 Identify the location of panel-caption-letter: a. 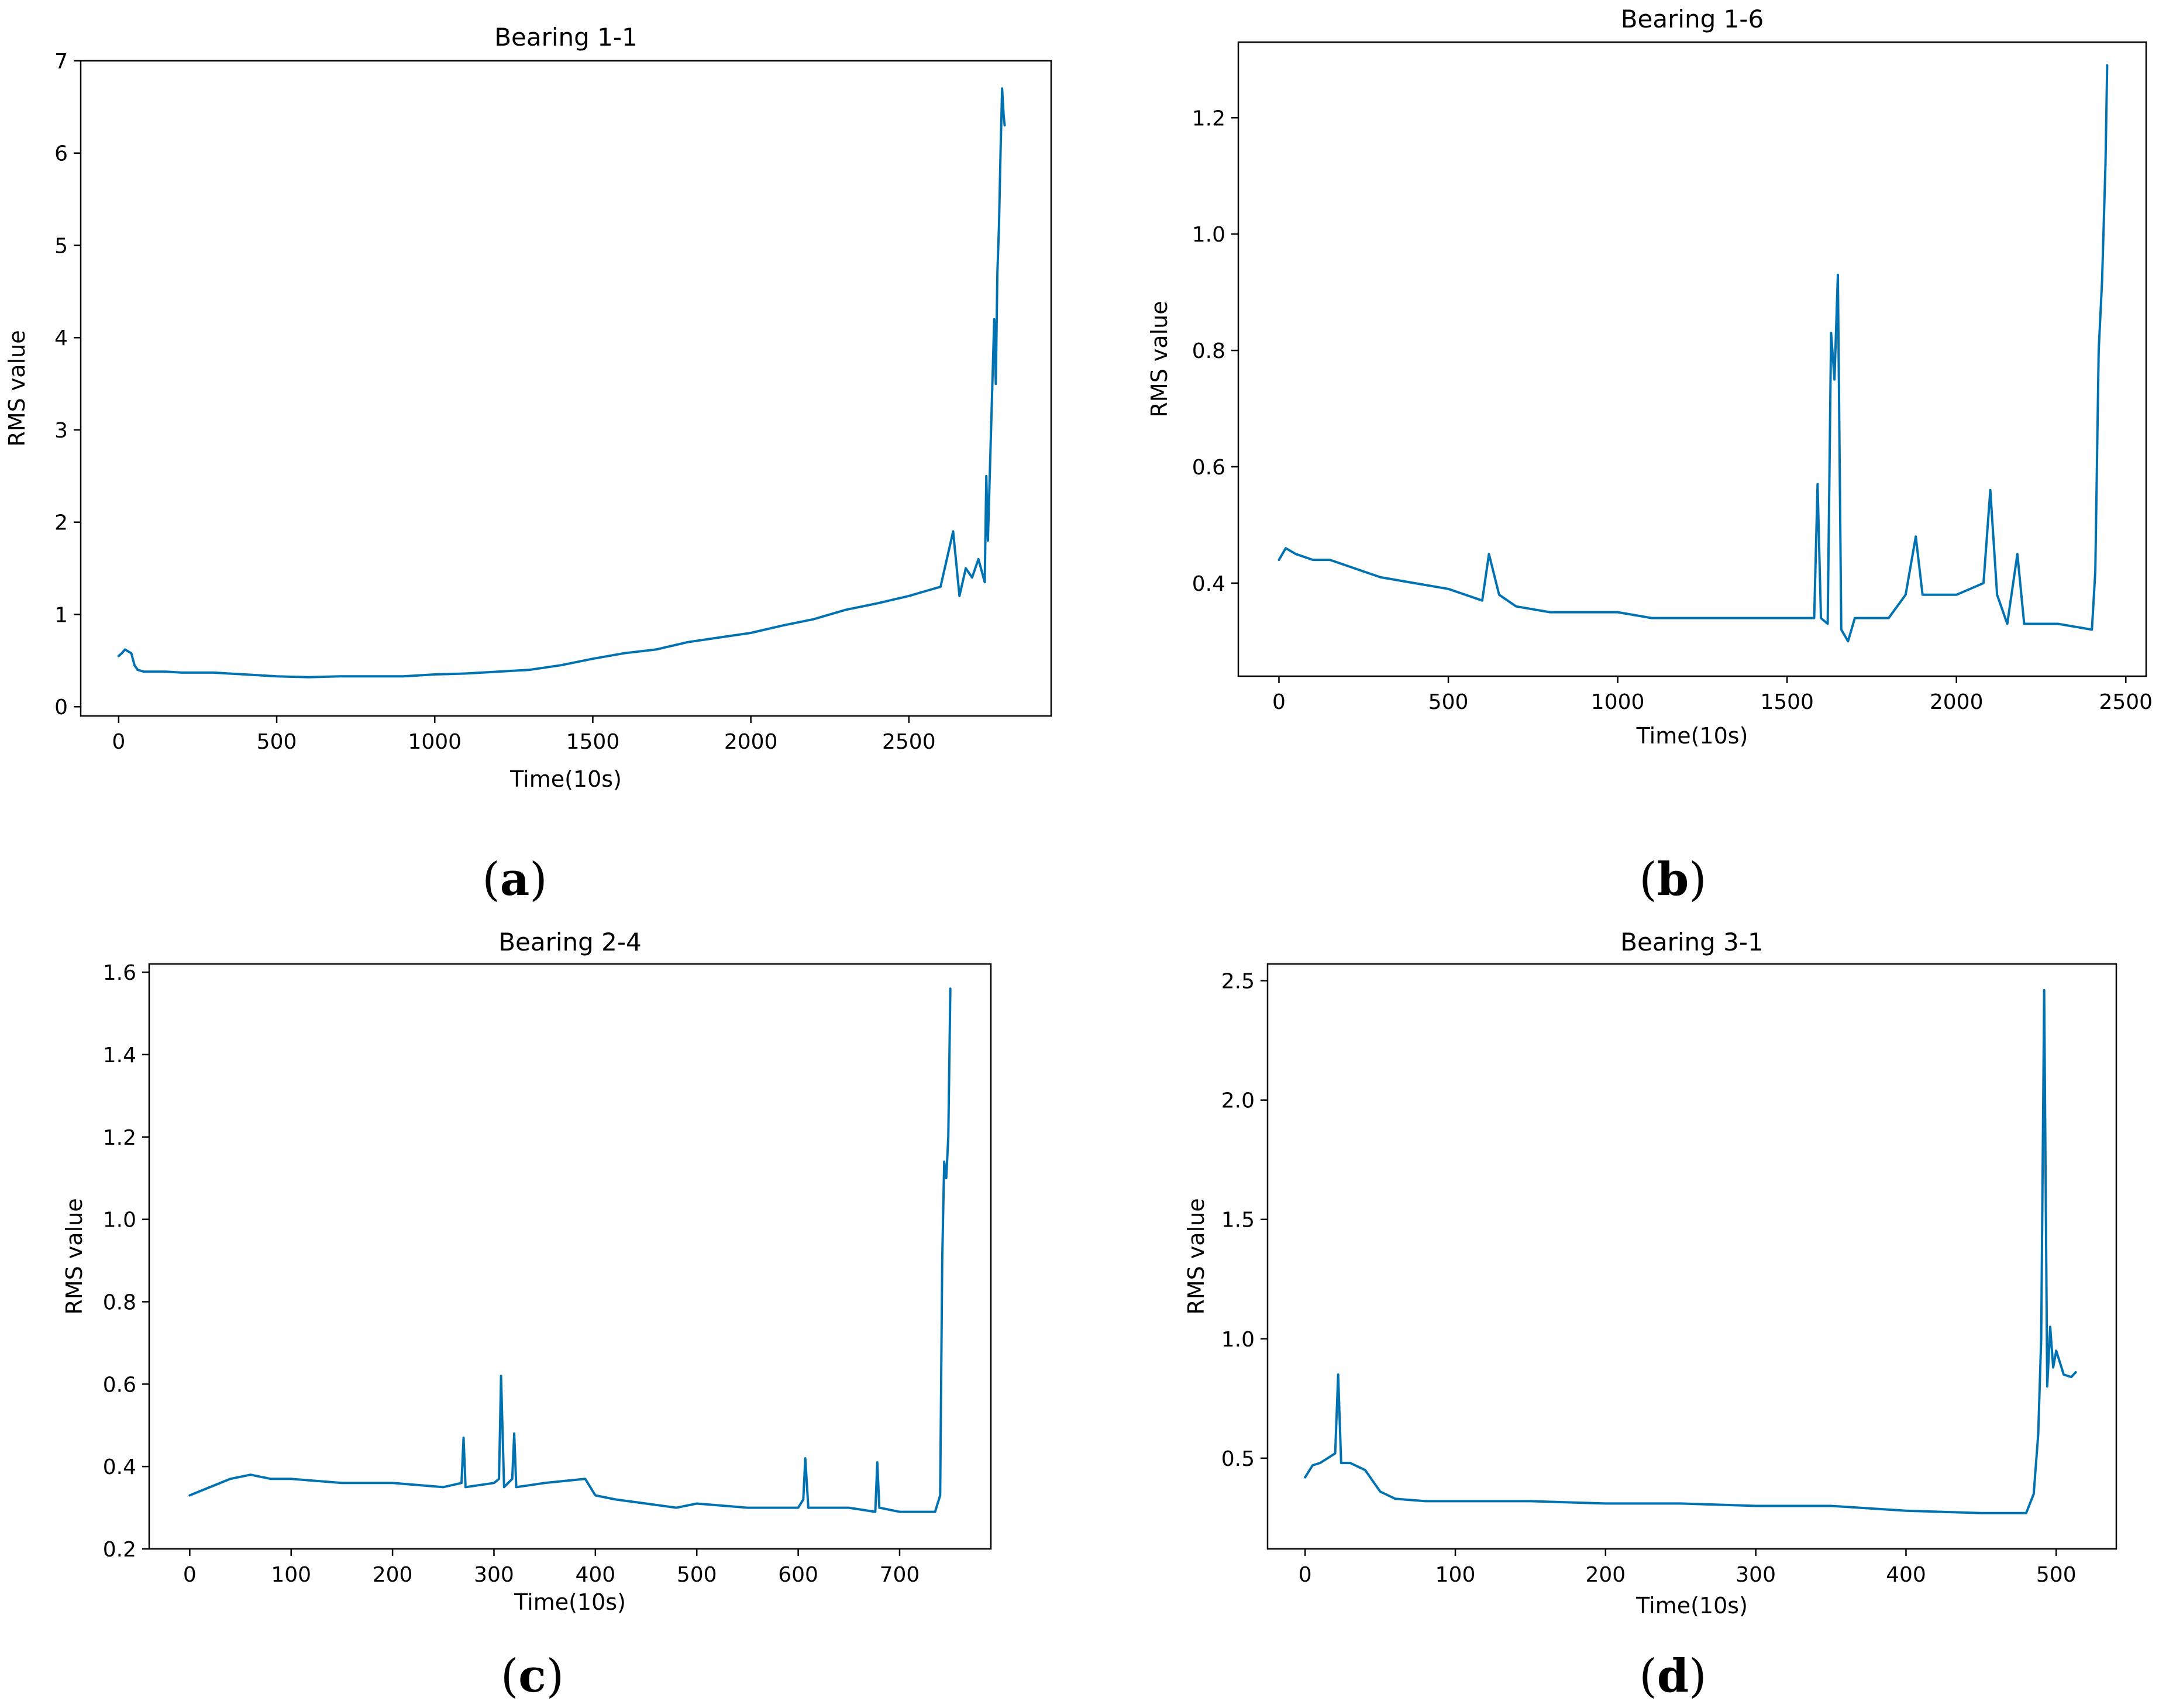
(515, 879).